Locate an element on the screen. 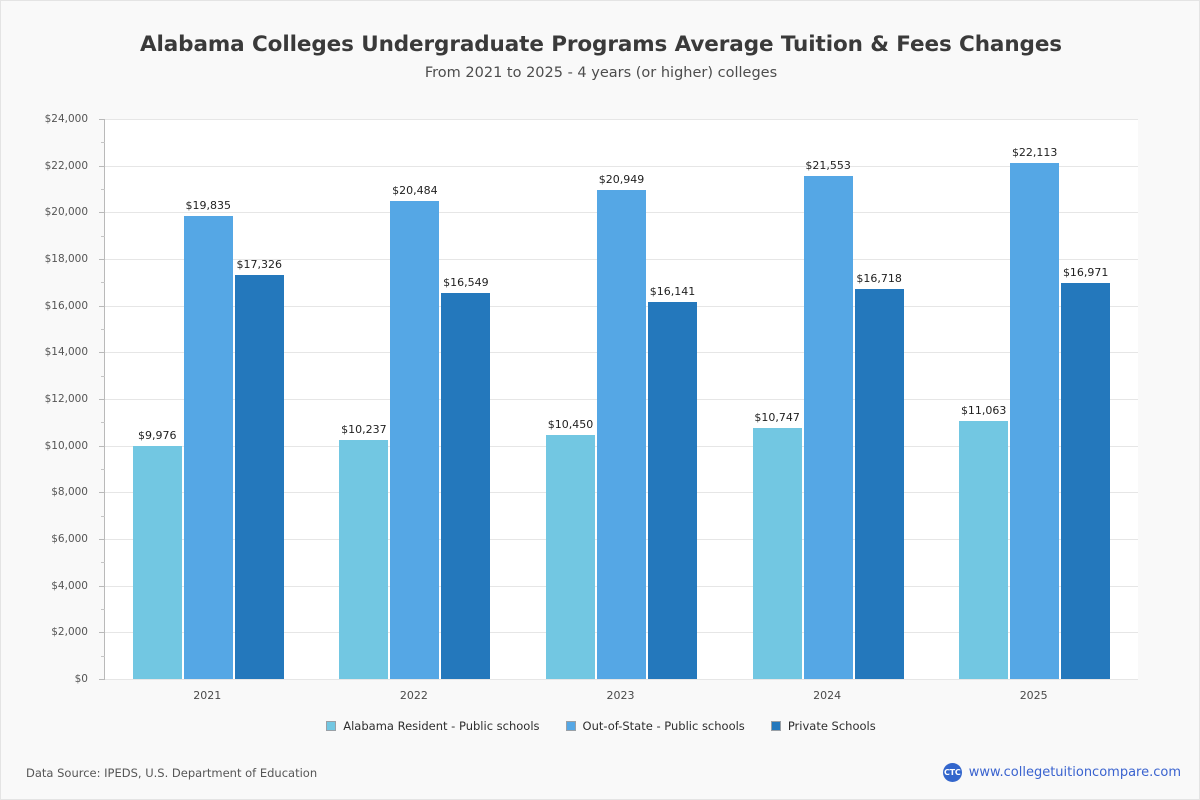 The width and height of the screenshot is (1200, 800). bar-value-label: $22,113 is located at coordinates (1034, 153).